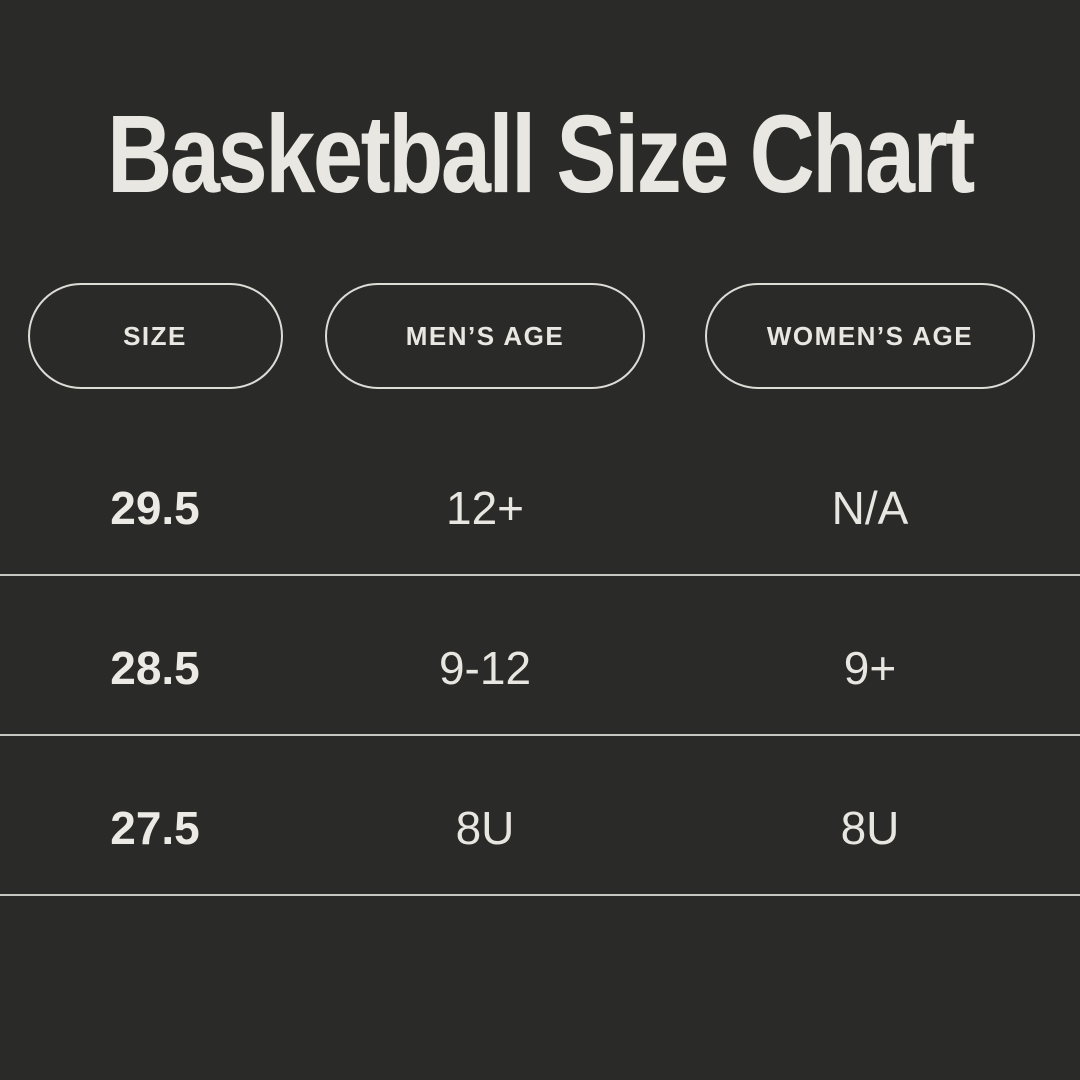  I want to click on table-row-27-5: 27.5 8U 8U, so click(540, 816).